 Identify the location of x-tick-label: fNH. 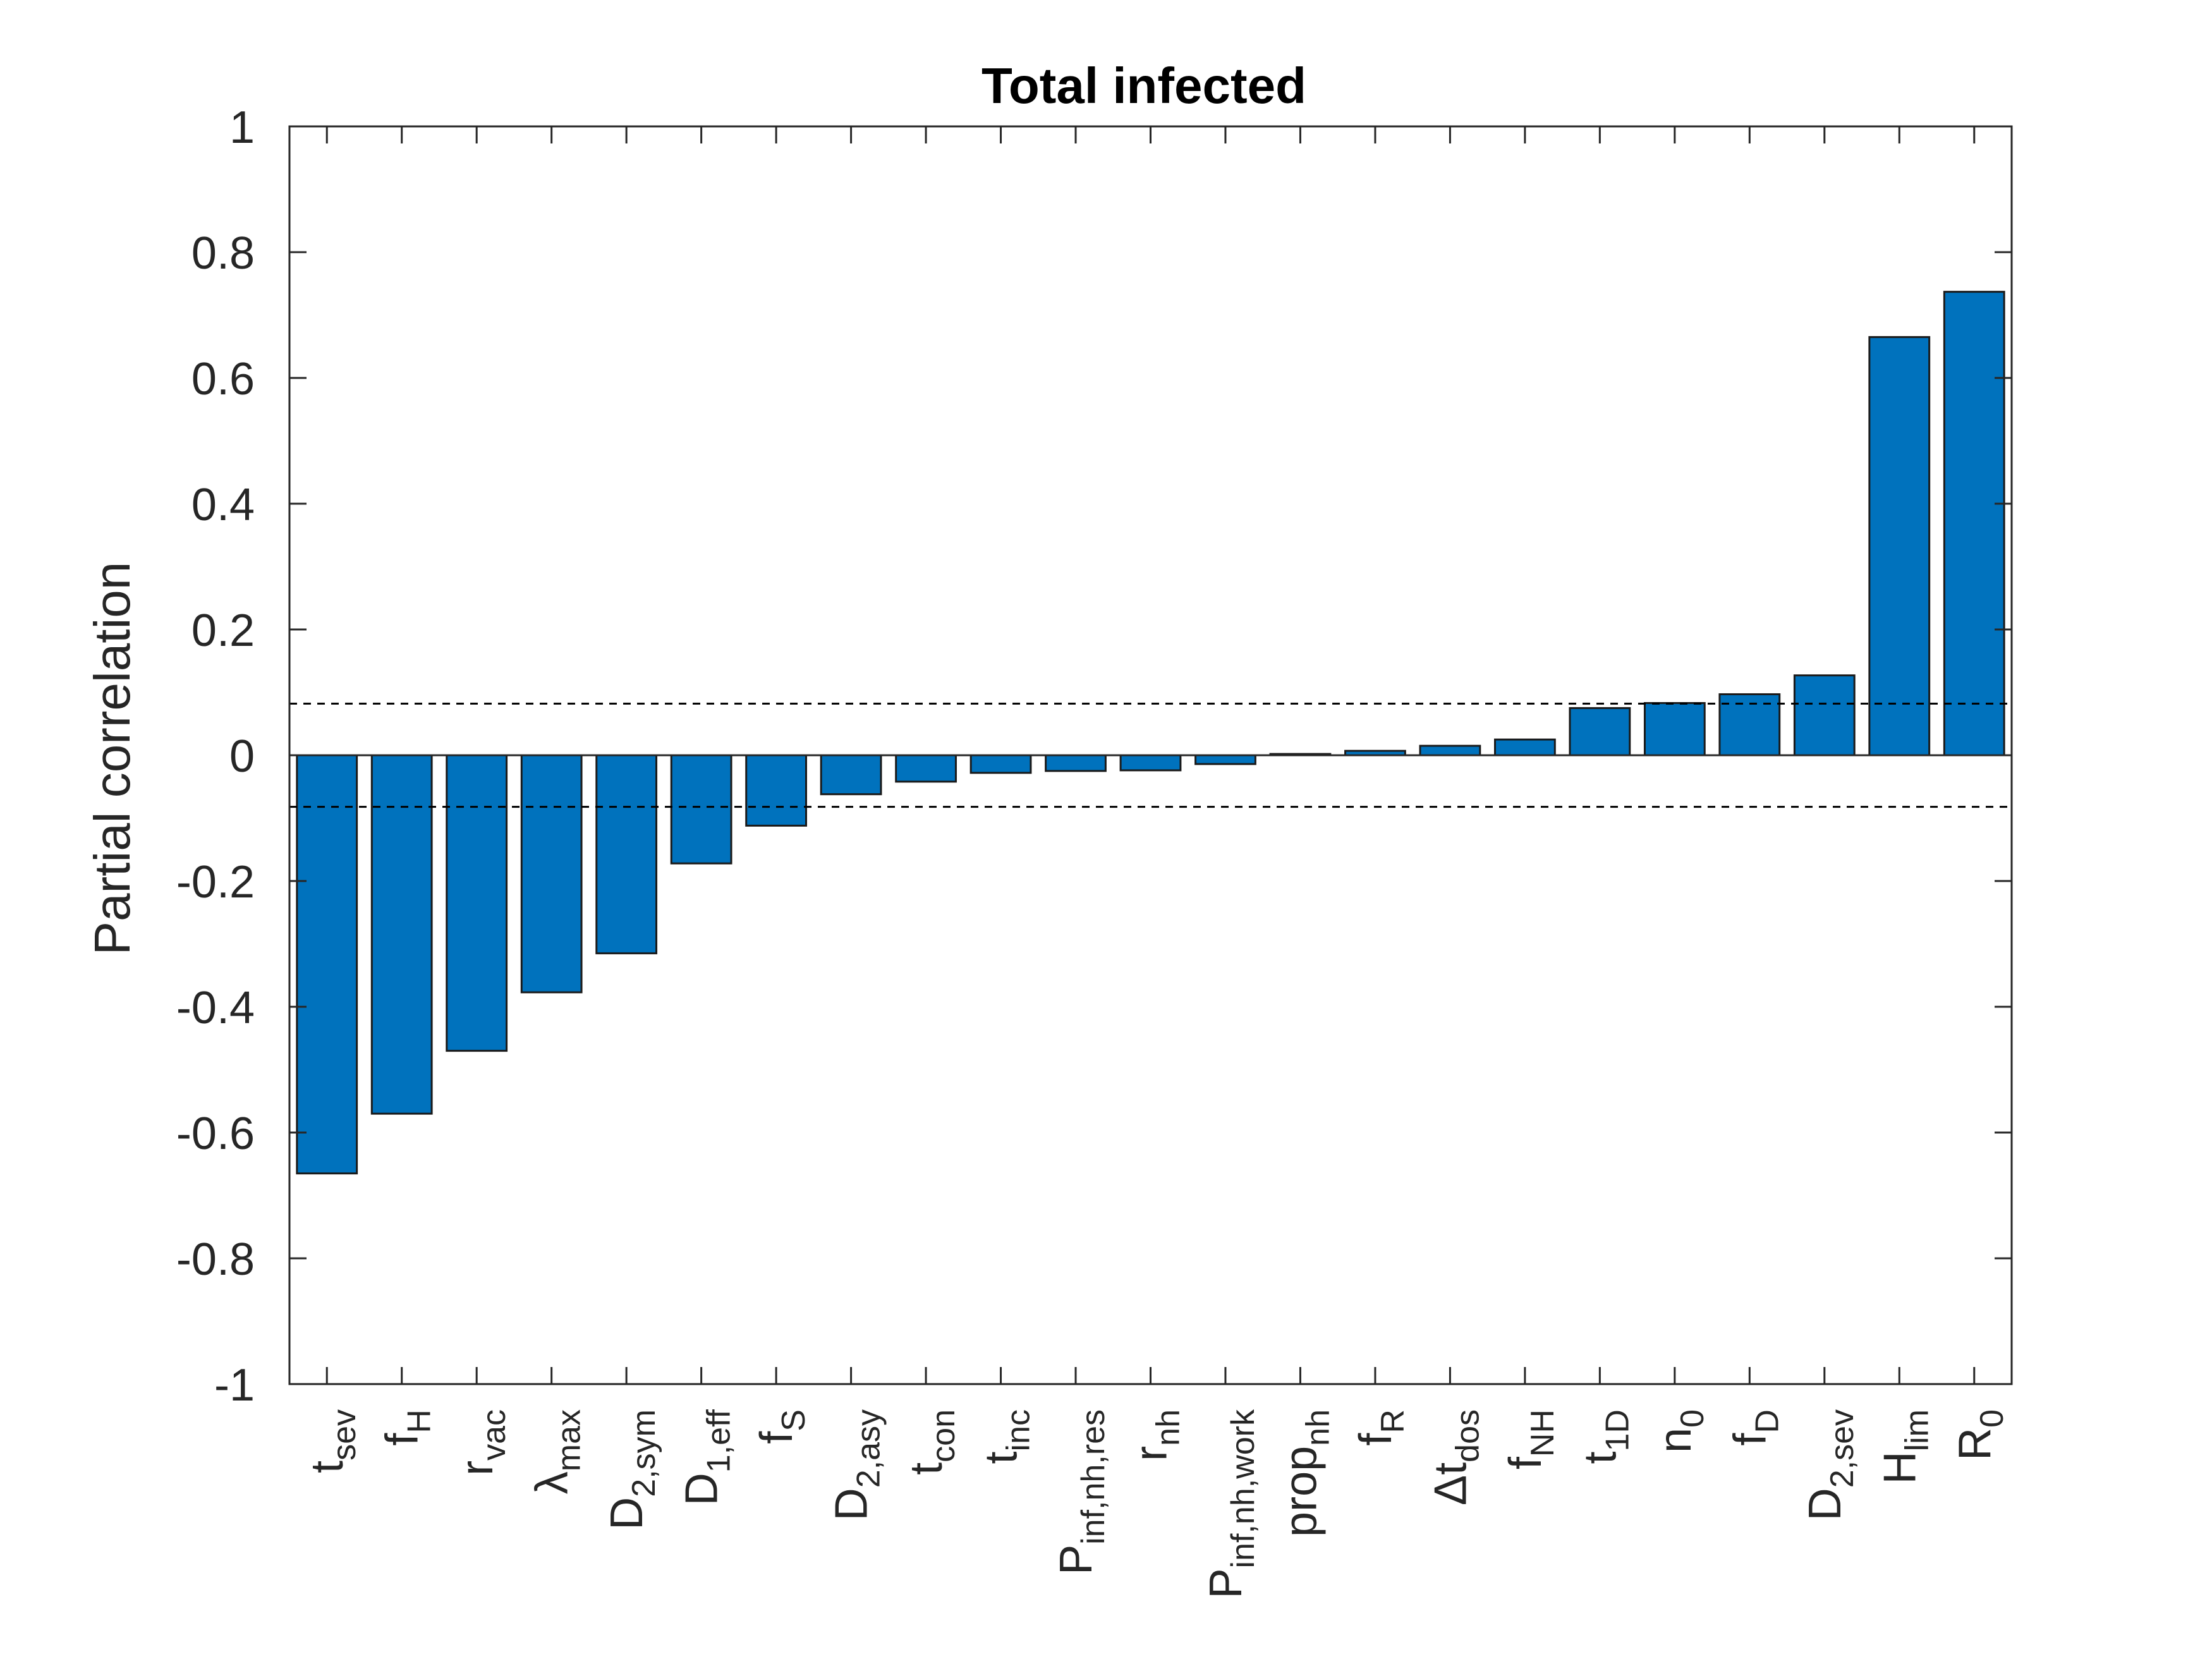
(1530, 1439).